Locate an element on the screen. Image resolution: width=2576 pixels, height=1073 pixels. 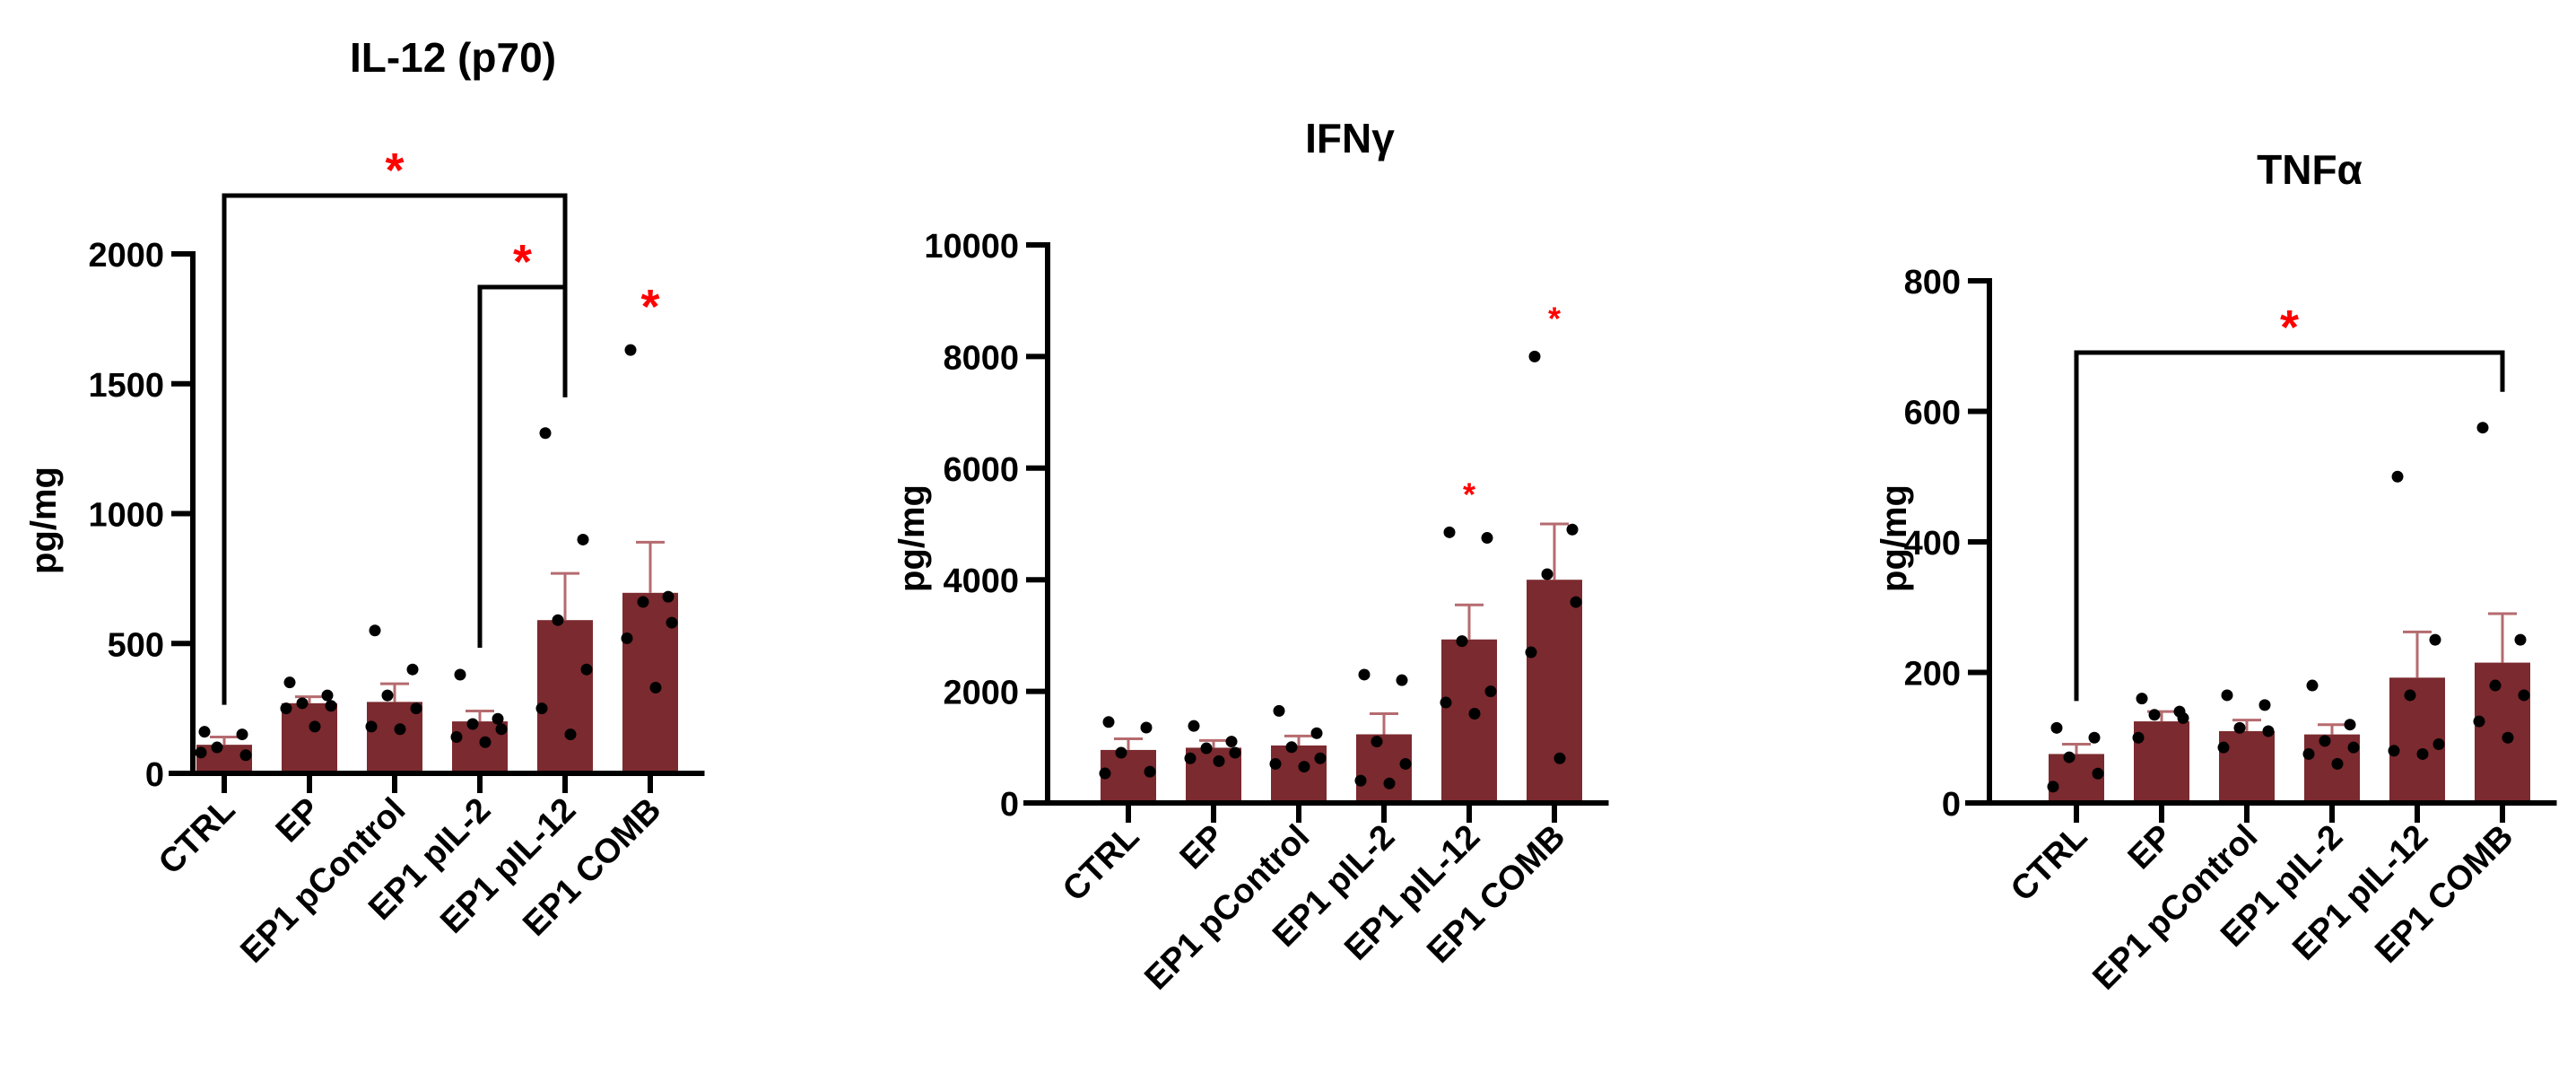
chart-title: TNFα is located at coordinates (2310, 169).